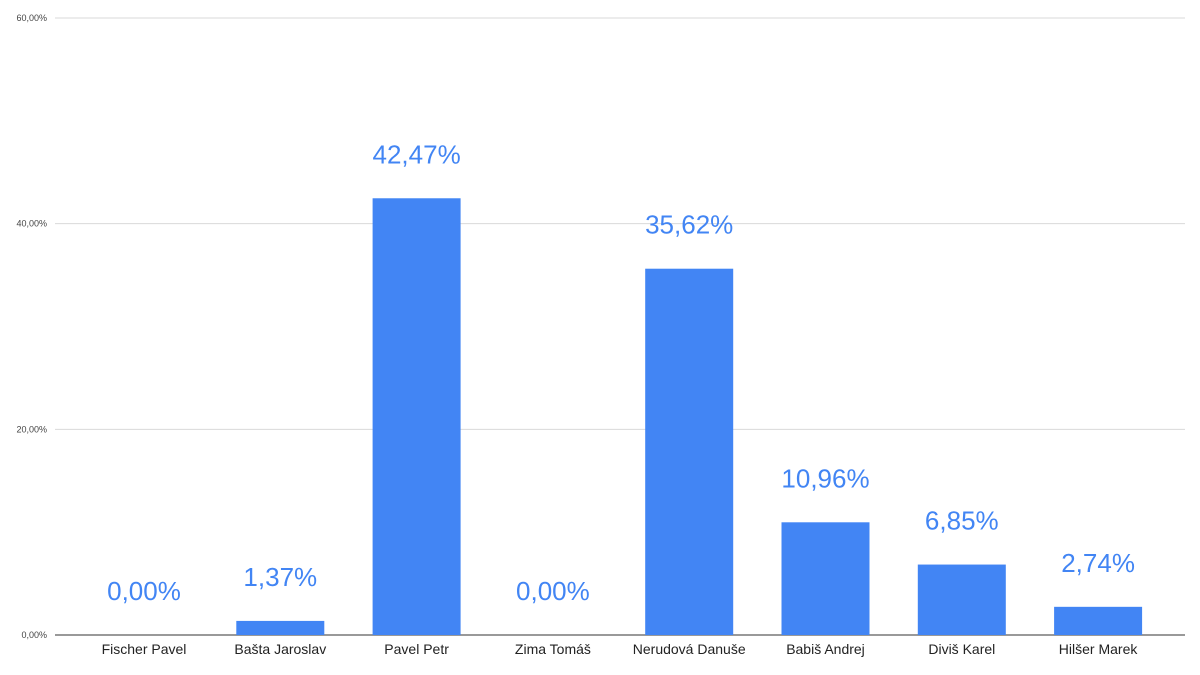 This screenshot has width=1200, height=675. Describe the element at coordinates (280, 649) in the screenshot. I see `x-tick-label: Bašta Jaroslav` at that location.